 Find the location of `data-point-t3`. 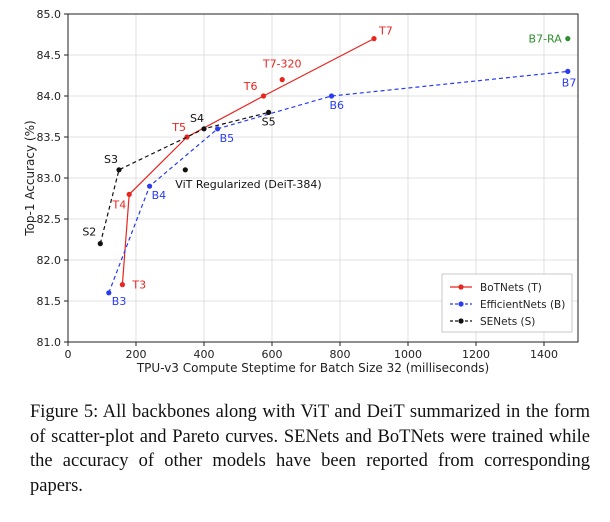

data-point-t3 is located at coordinates (122, 285).